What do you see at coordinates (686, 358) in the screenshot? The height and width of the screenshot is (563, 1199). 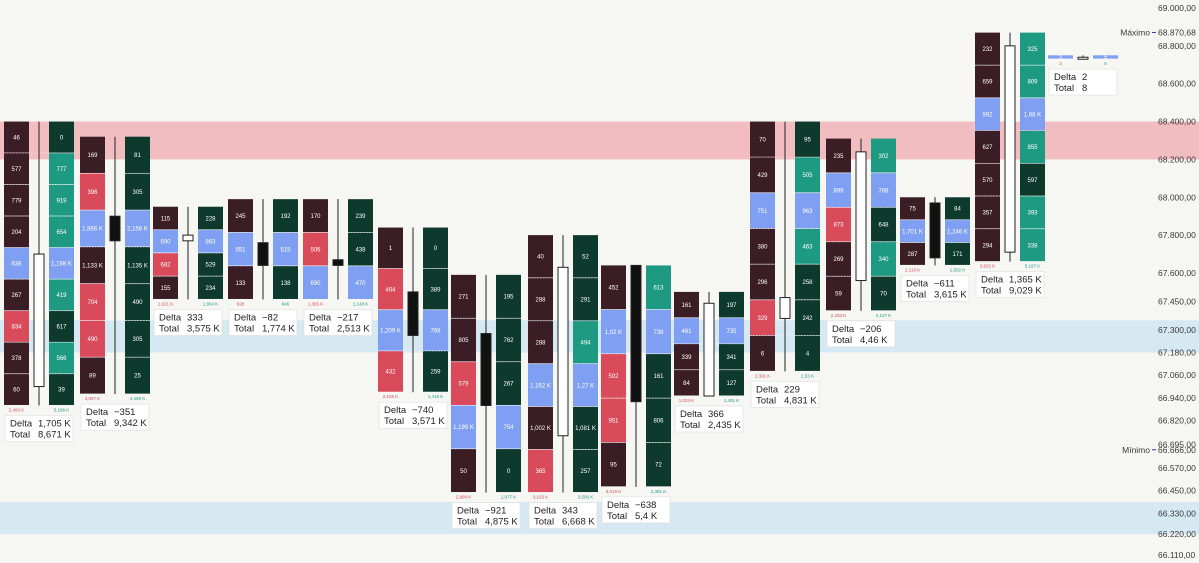 I see `sell-volume-label: 339` at bounding box center [686, 358].